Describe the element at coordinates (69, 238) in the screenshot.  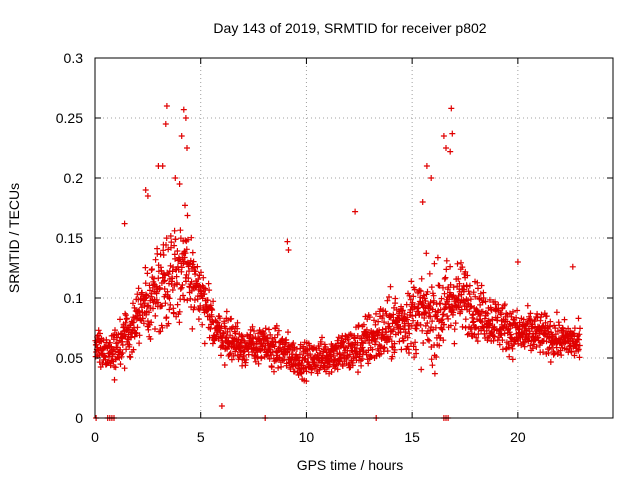
I see `y-tick-label: 0.15` at that location.